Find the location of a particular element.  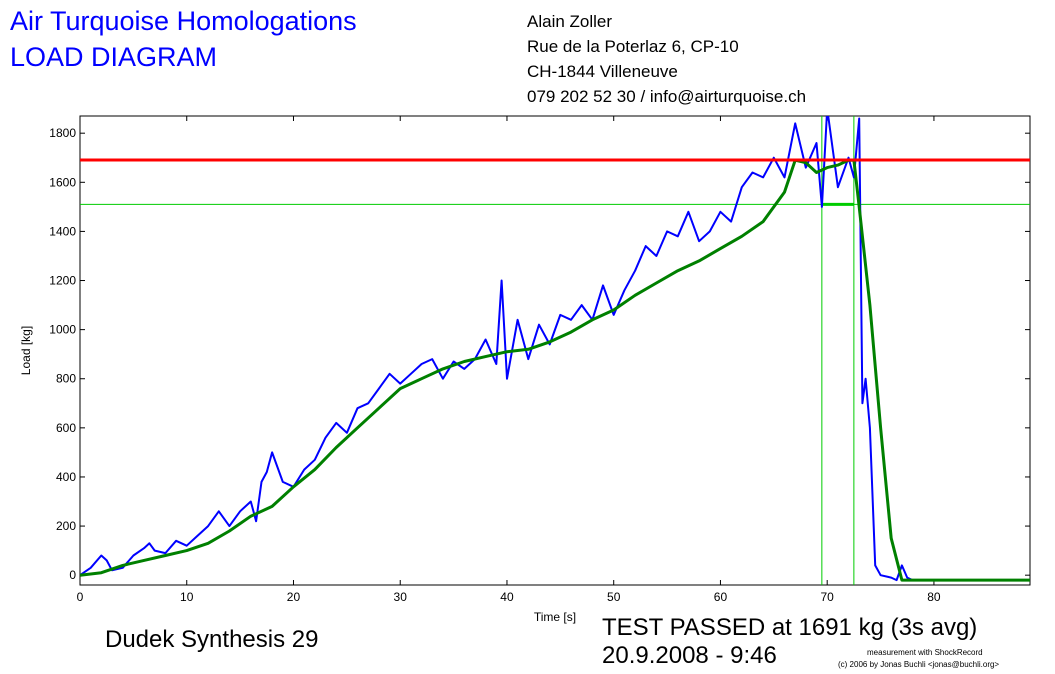

header-company: Air Turquoise Homologations is located at coordinates (183, 21).